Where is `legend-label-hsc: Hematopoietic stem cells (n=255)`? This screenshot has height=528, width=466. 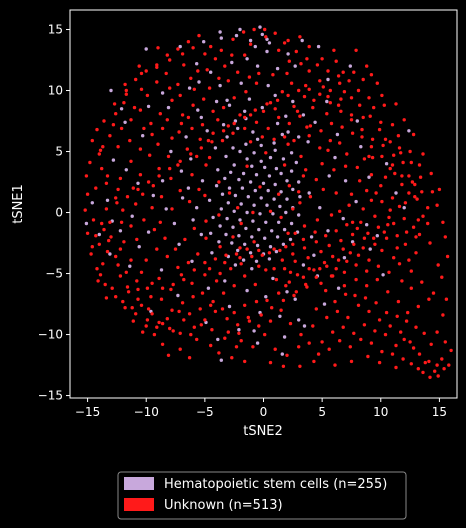
legend-label-hsc: Hematopoietic stem cells (n=255) is located at coordinates (275, 484).